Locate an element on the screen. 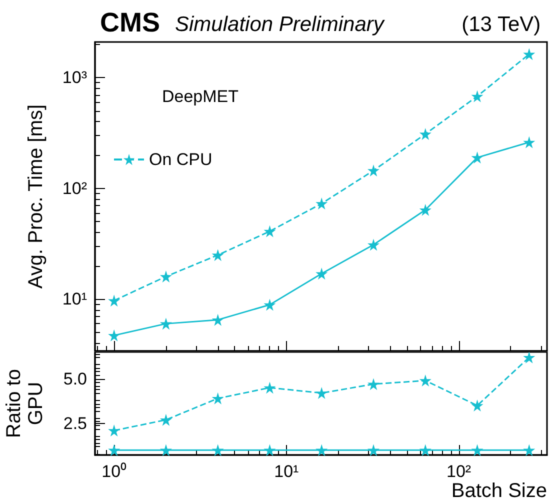  legend-title: DeepMET is located at coordinates (200, 96).